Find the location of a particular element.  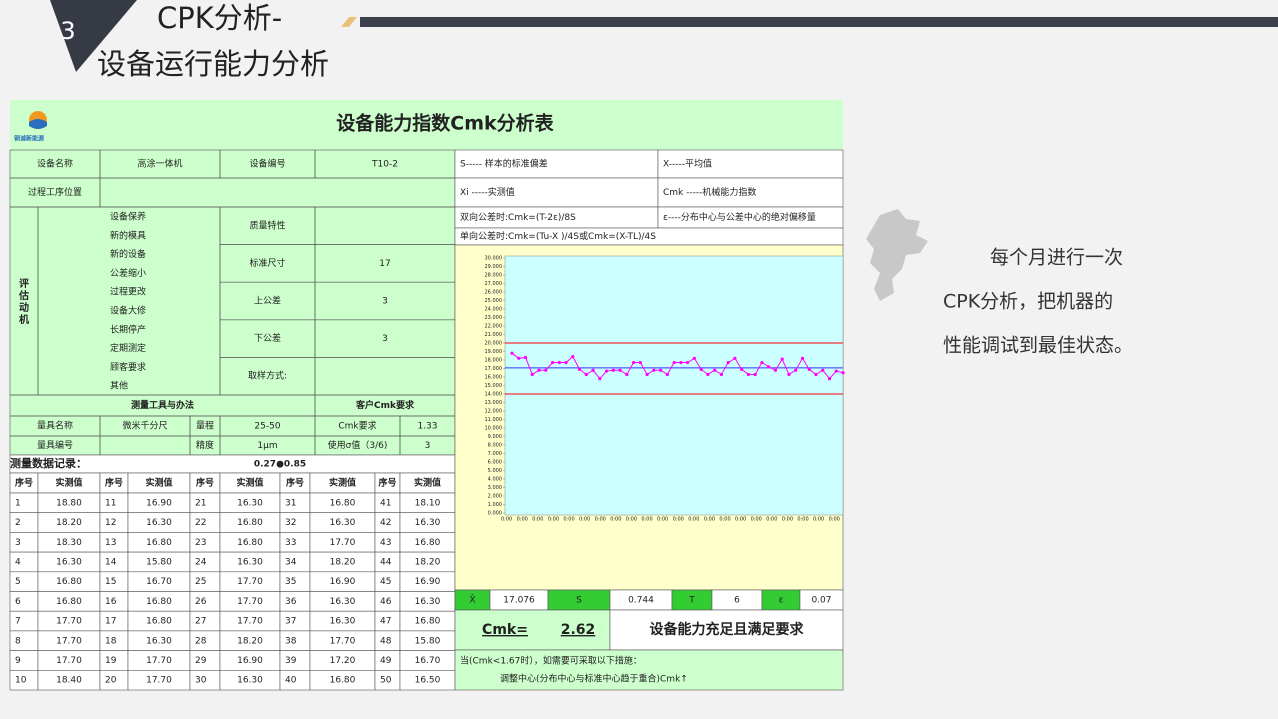

y-tick-label: 23.000 is located at coordinates (494, 318).